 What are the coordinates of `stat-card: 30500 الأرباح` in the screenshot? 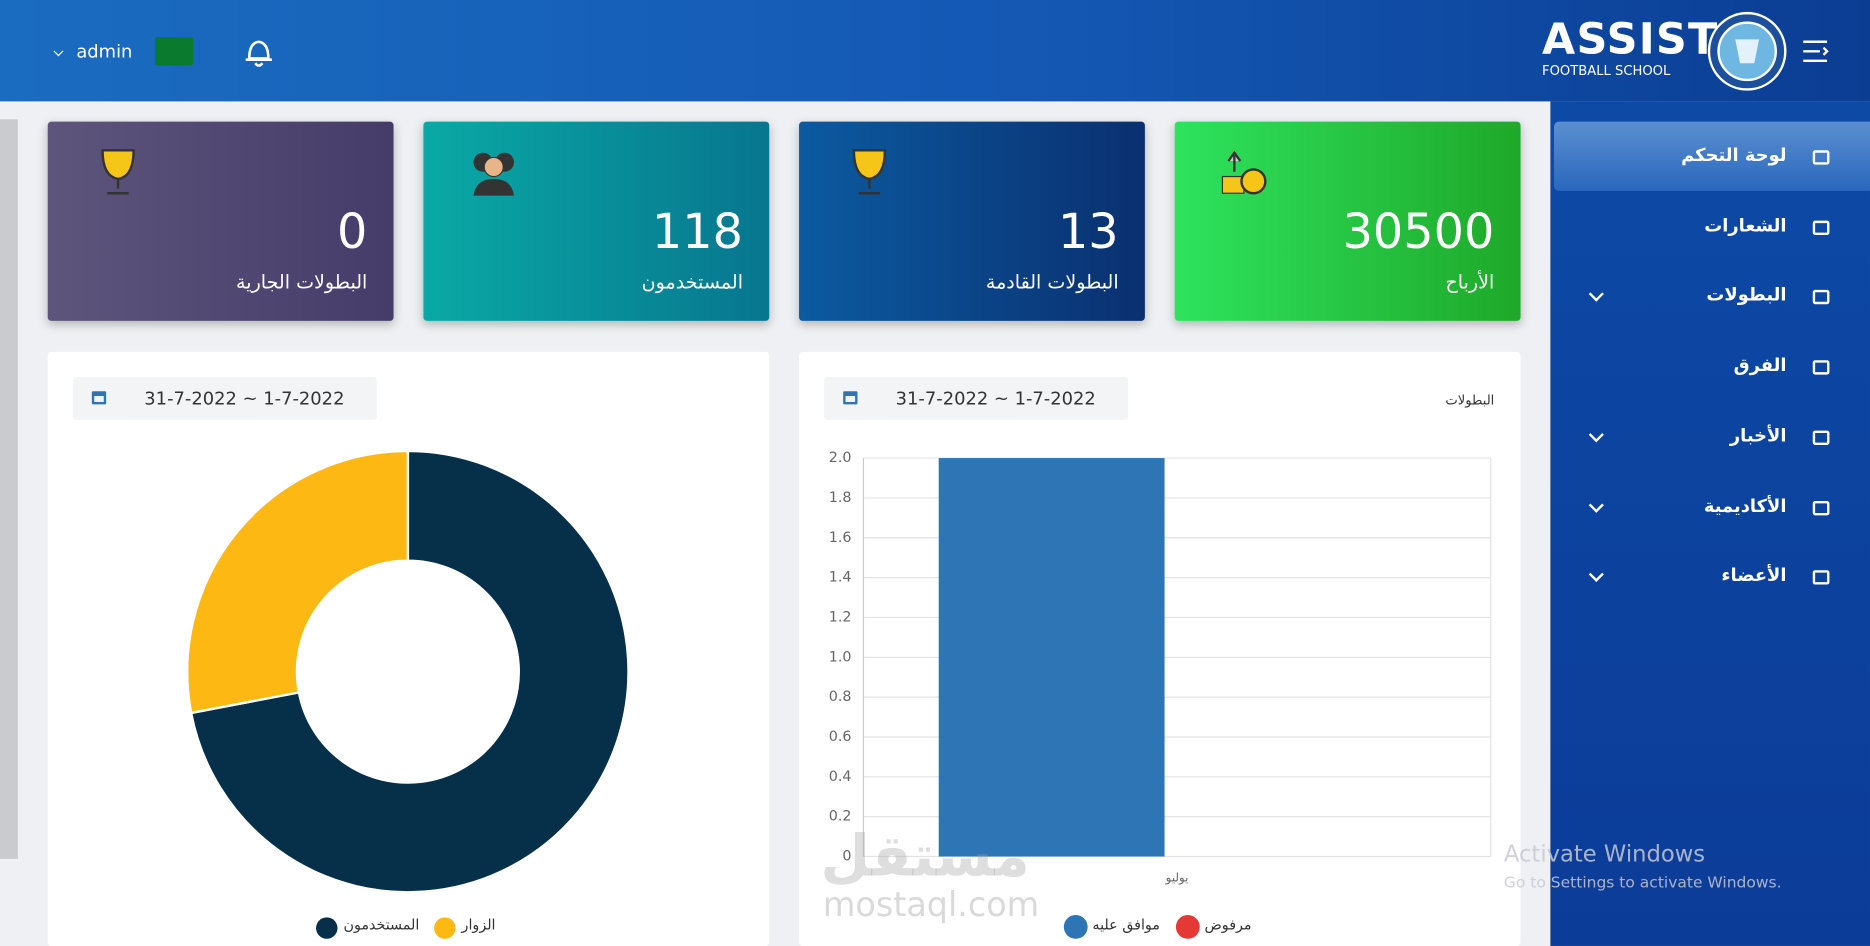 It's located at (1347, 221).